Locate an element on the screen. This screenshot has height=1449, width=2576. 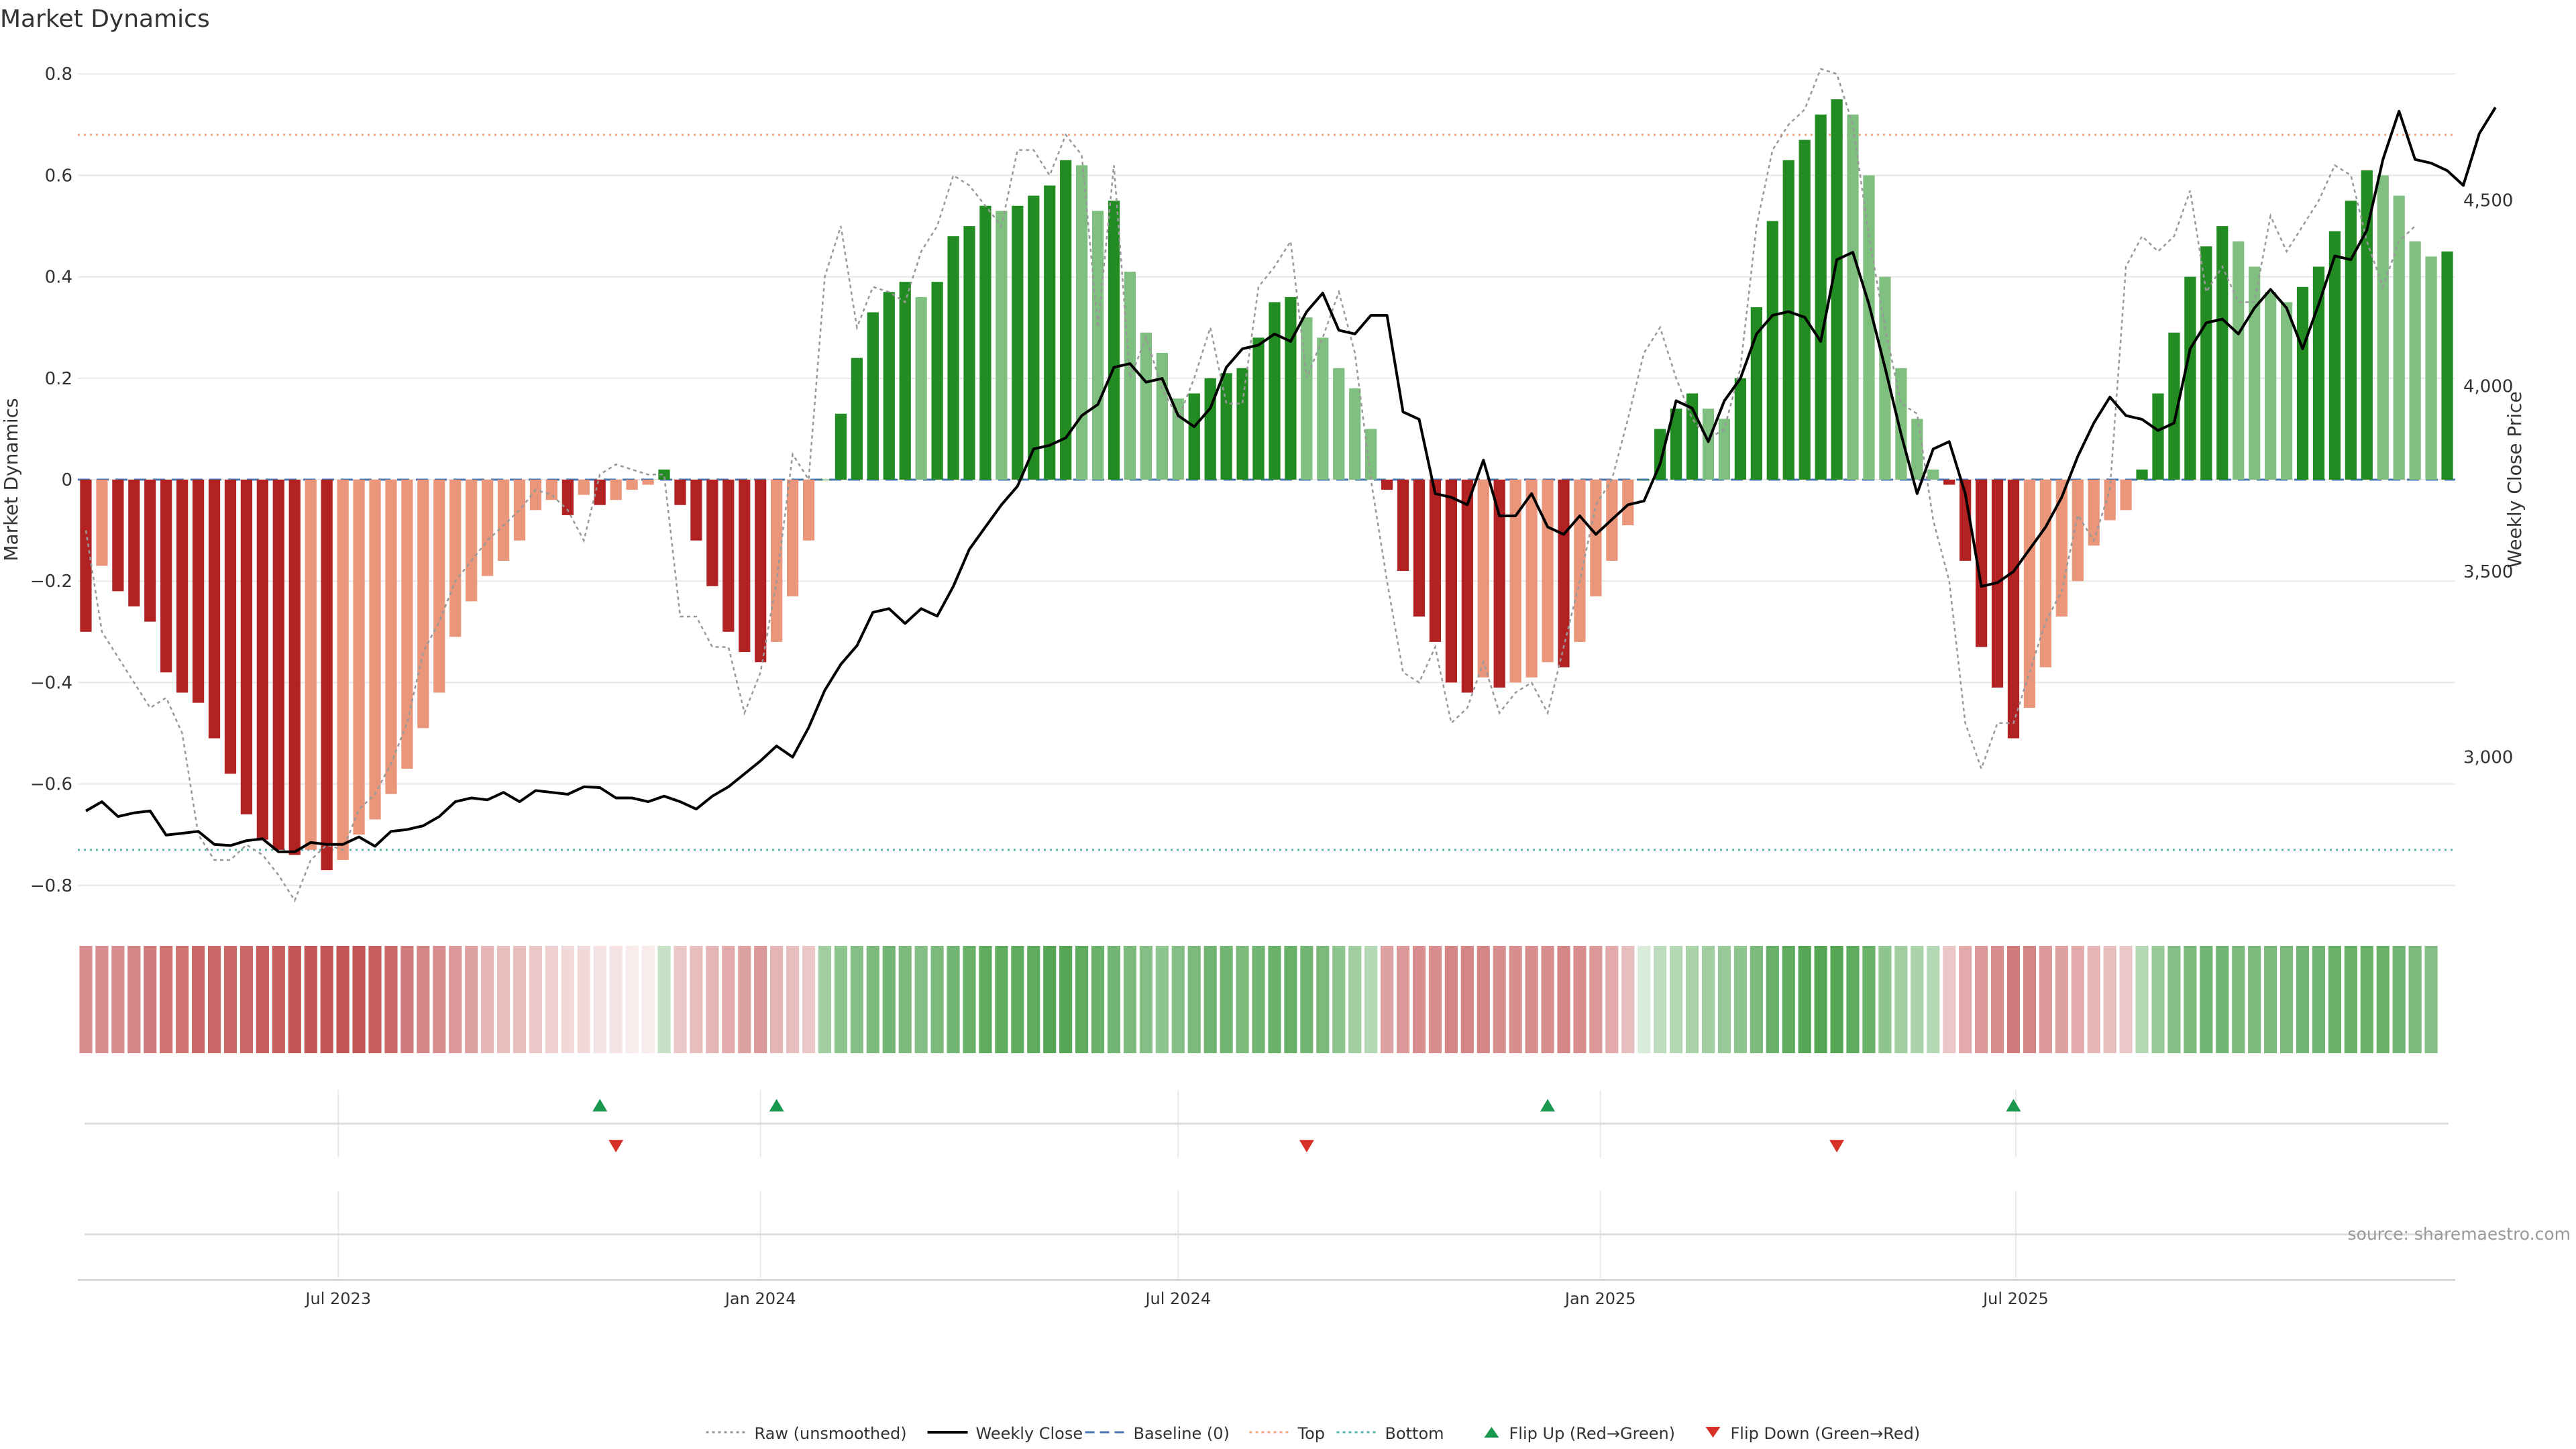
flip-down-marker is located at coordinates (1837, 1146).